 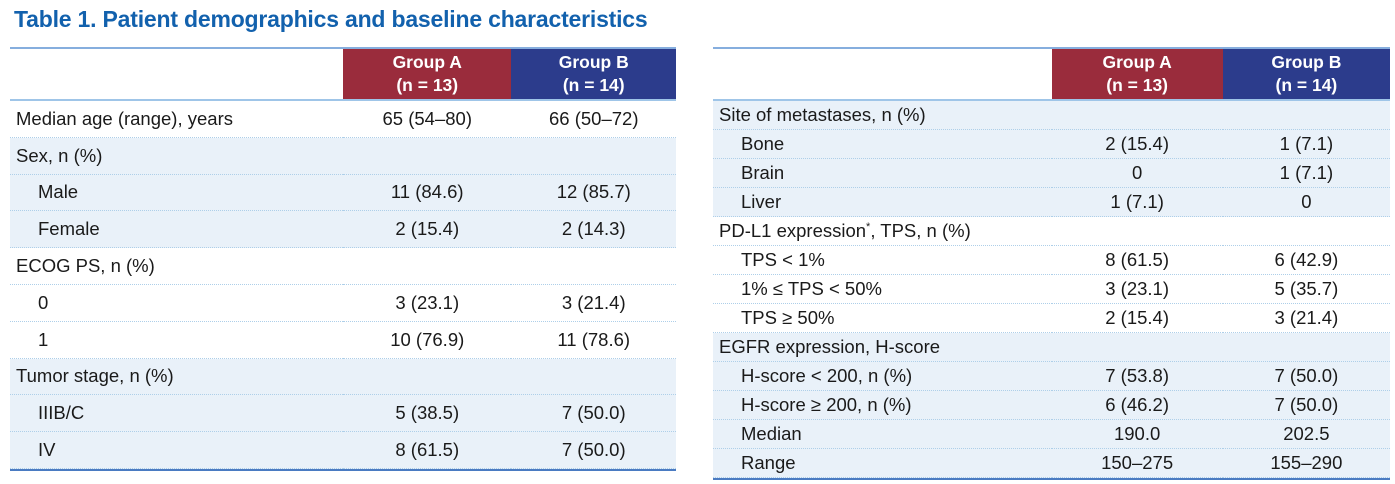 I want to click on row-label: TPS < 1%, so click(x=882, y=260).